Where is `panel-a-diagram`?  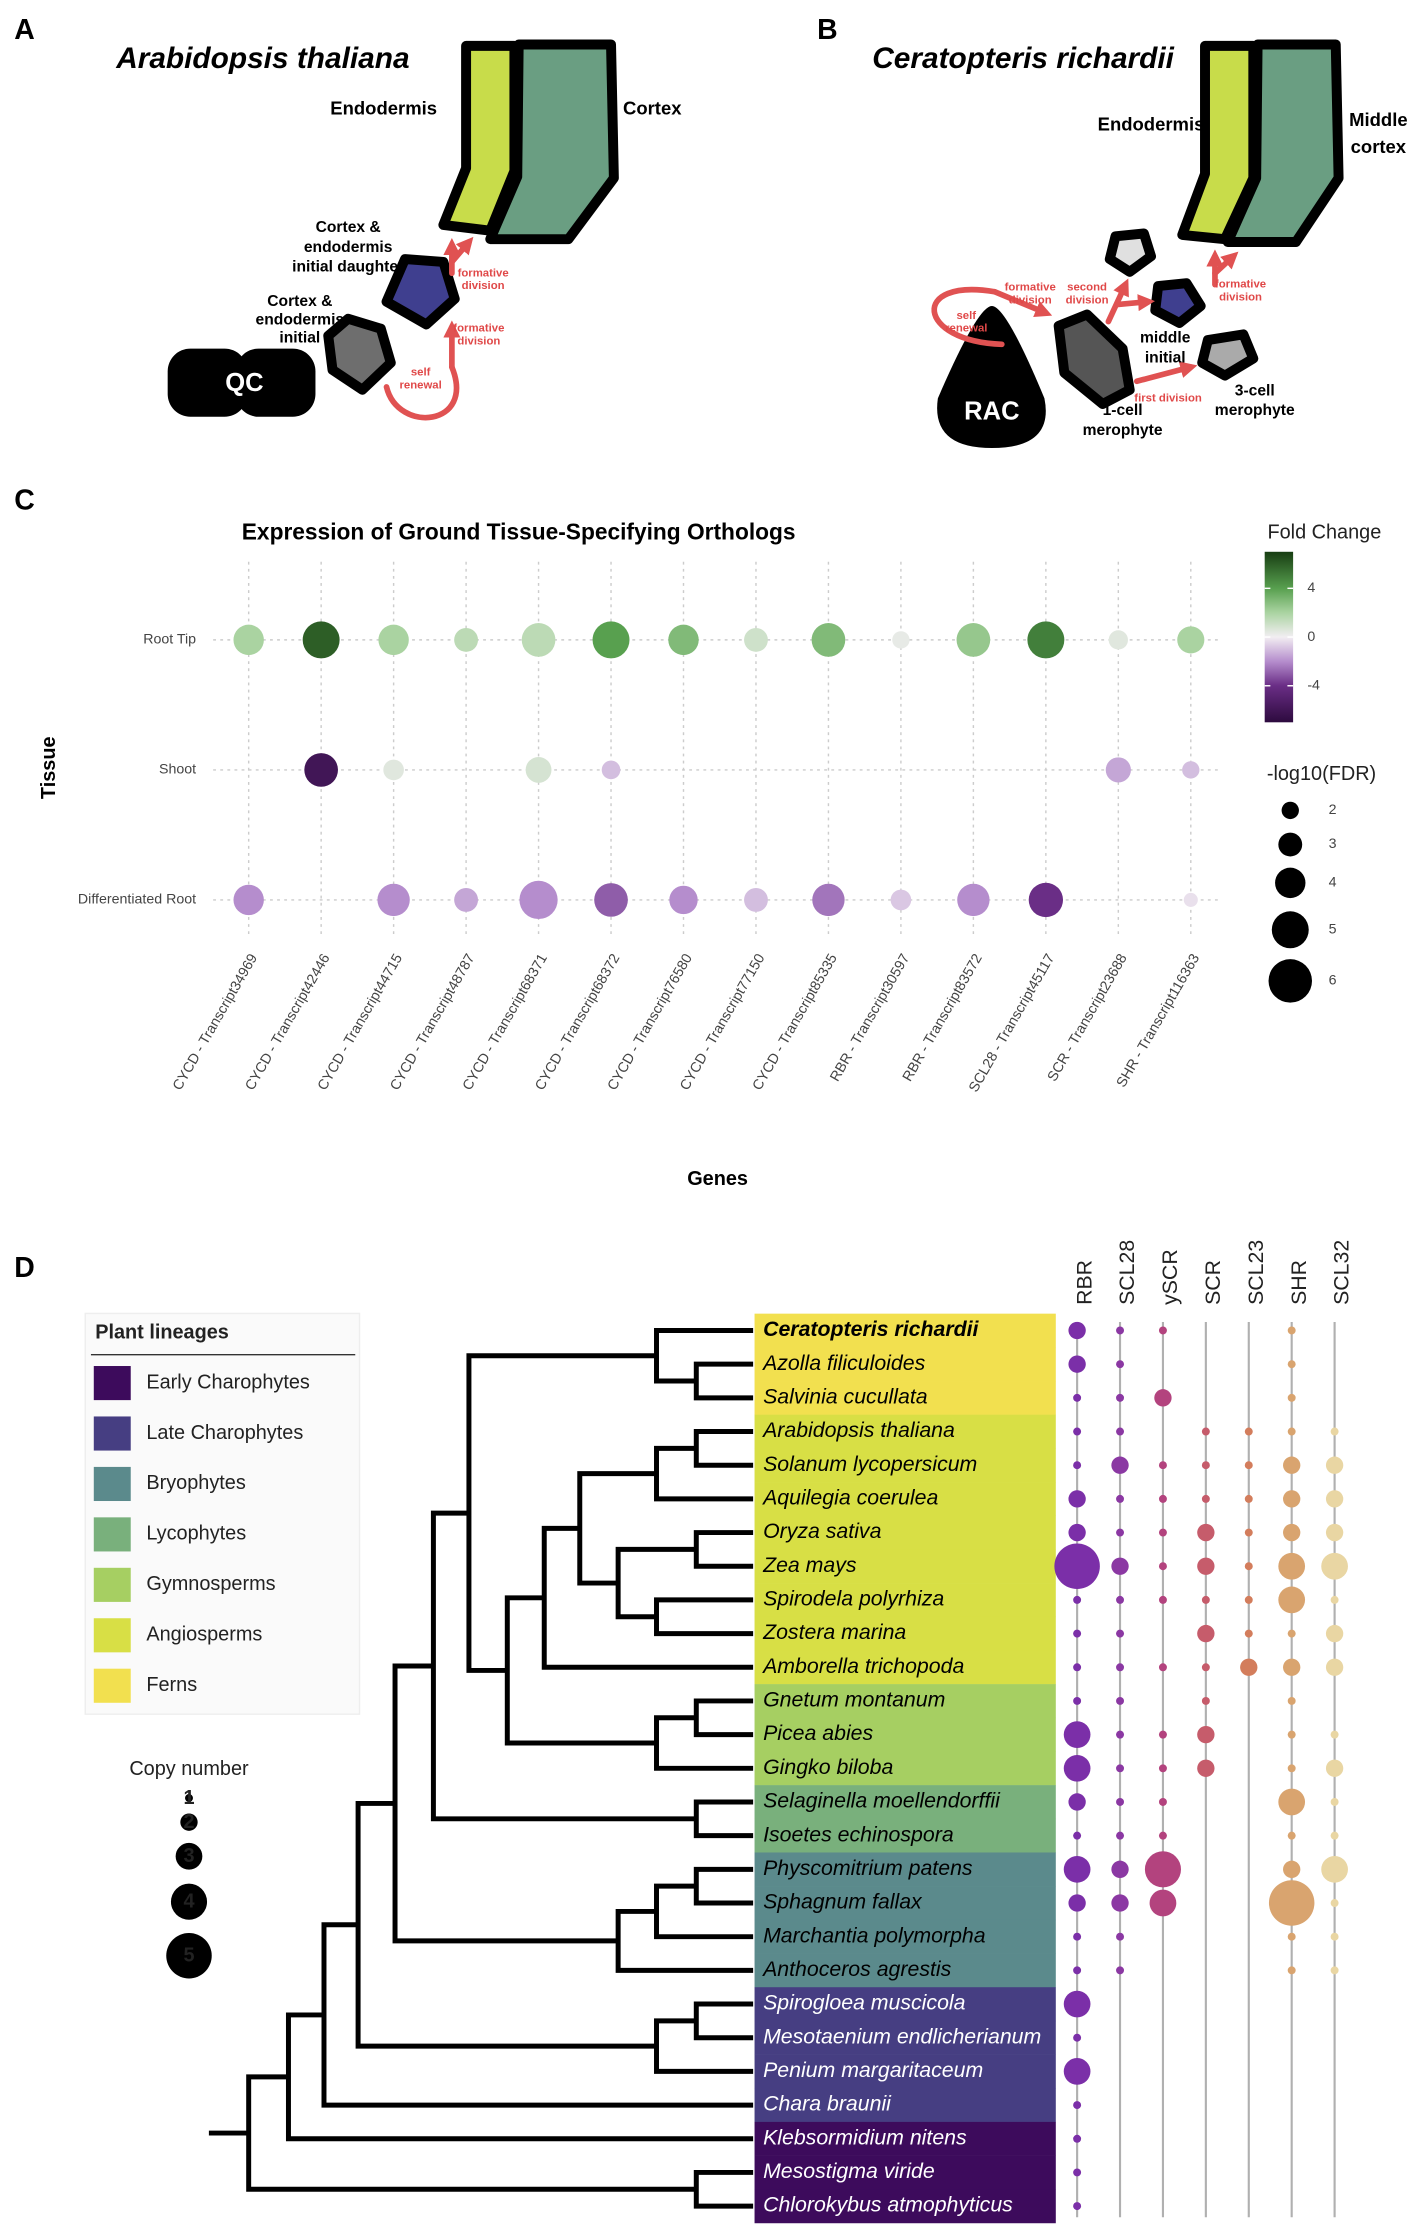 panel-a-diagram is located at coordinates (393, 230).